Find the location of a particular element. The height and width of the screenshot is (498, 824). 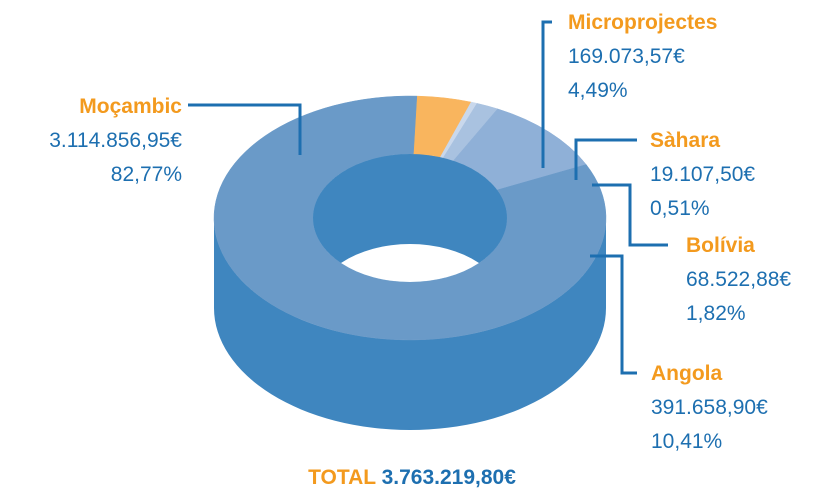

label-percent: 4,49% is located at coordinates (598, 90).